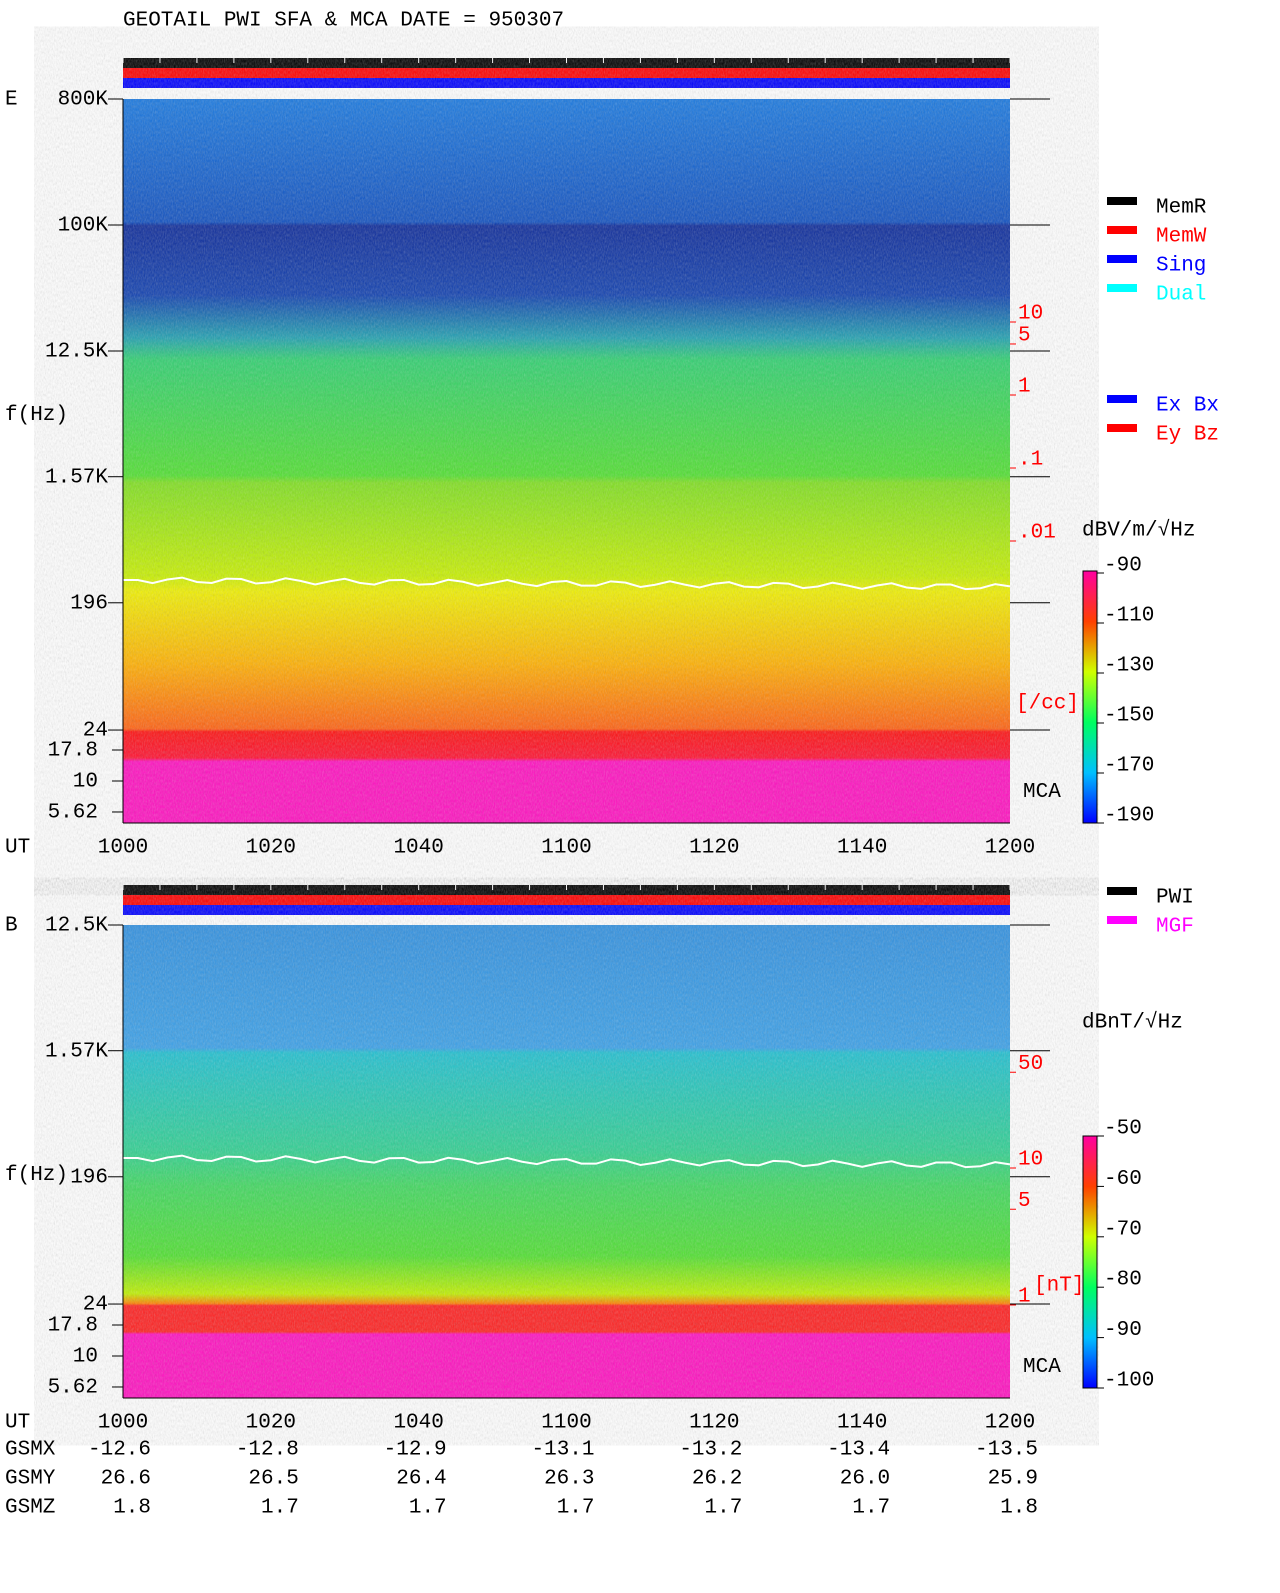  What do you see at coordinates (1175, 898) in the screenshot?
I see `legend-label: PWI` at bounding box center [1175, 898].